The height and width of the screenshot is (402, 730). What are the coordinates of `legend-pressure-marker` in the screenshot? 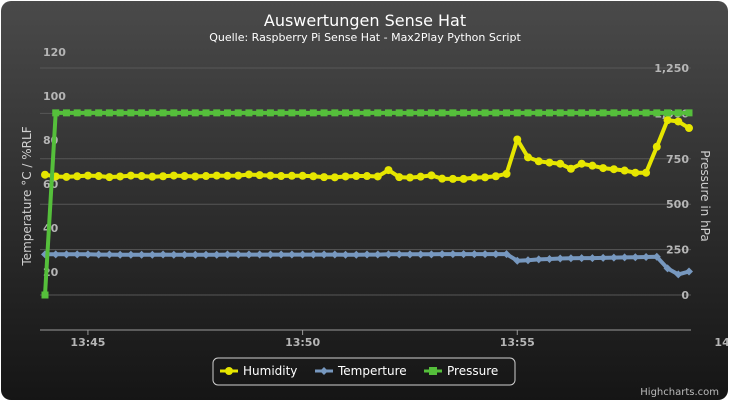 It's located at (433, 371).